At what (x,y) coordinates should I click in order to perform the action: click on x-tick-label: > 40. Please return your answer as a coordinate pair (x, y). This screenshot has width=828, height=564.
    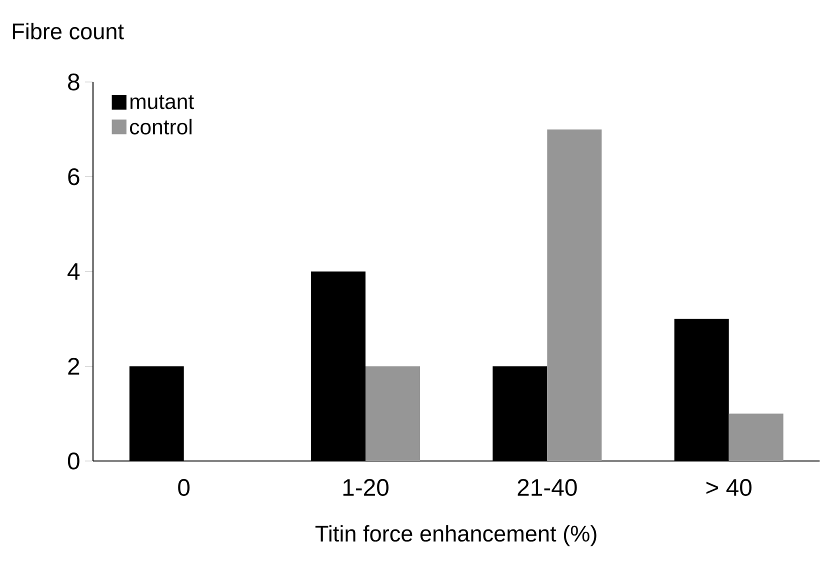
    Looking at the image, I should click on (729, 487).